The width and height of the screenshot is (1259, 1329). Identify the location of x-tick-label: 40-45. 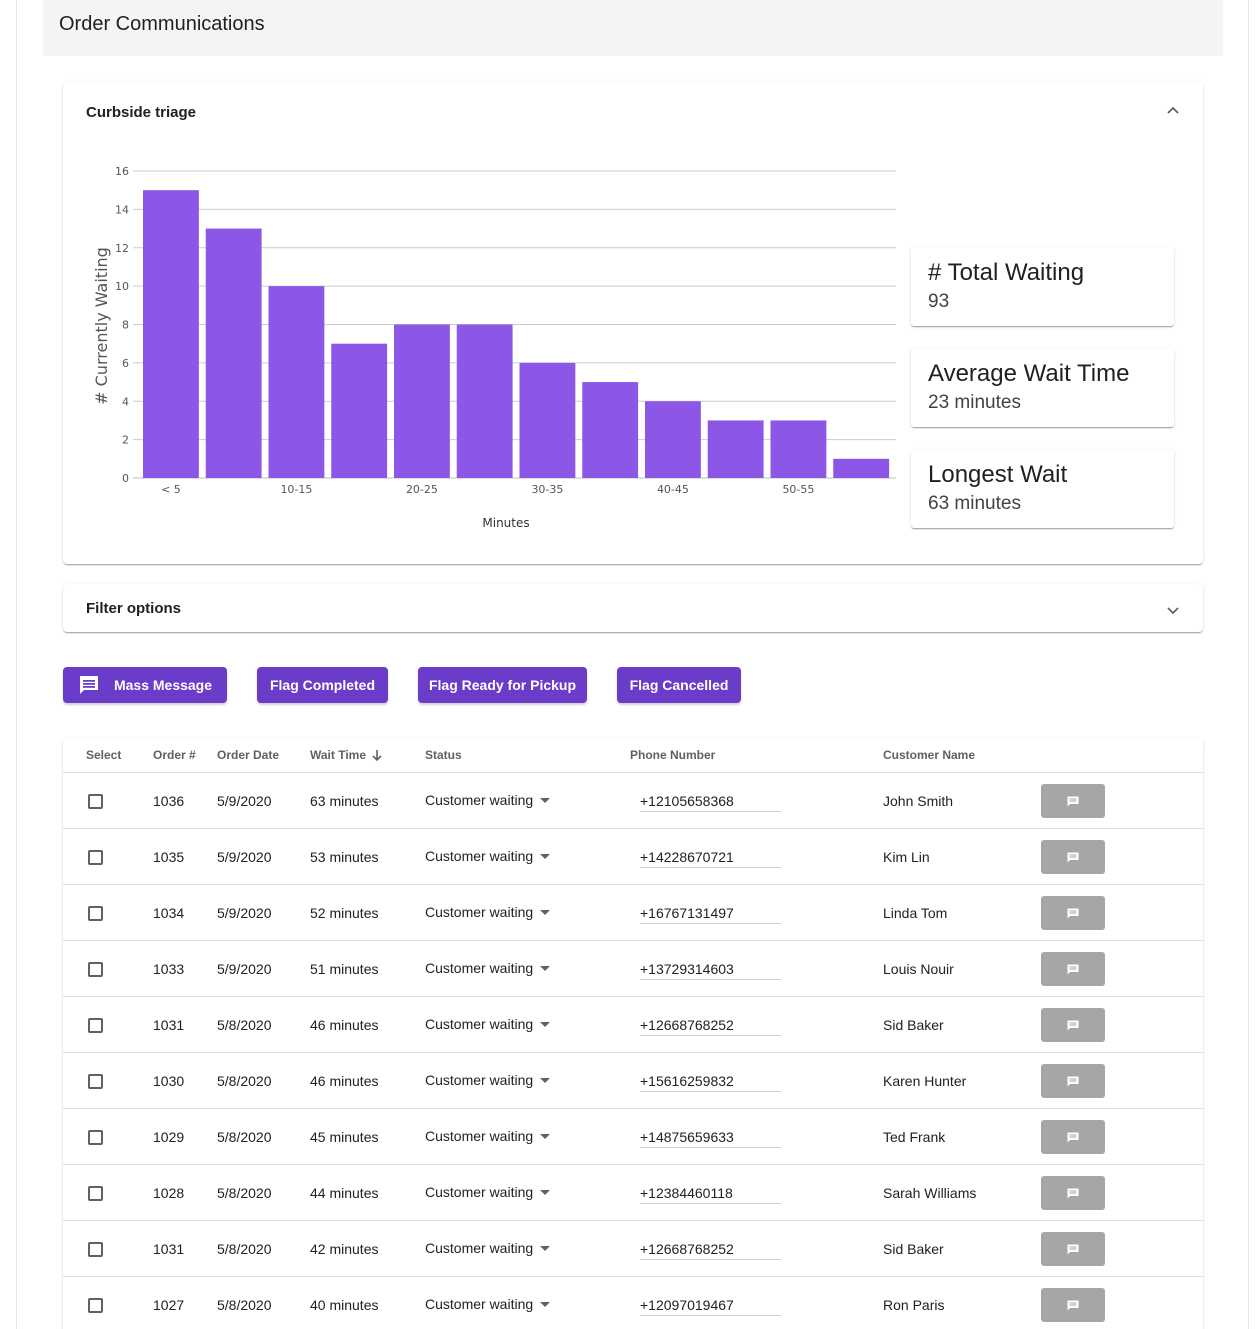
(673, 489).